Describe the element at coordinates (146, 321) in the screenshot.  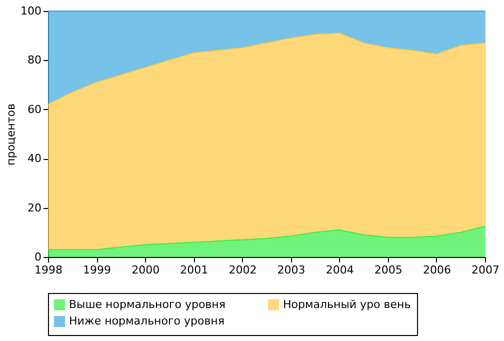
I see `legend-label: Ниже нормального уровня` at that location.